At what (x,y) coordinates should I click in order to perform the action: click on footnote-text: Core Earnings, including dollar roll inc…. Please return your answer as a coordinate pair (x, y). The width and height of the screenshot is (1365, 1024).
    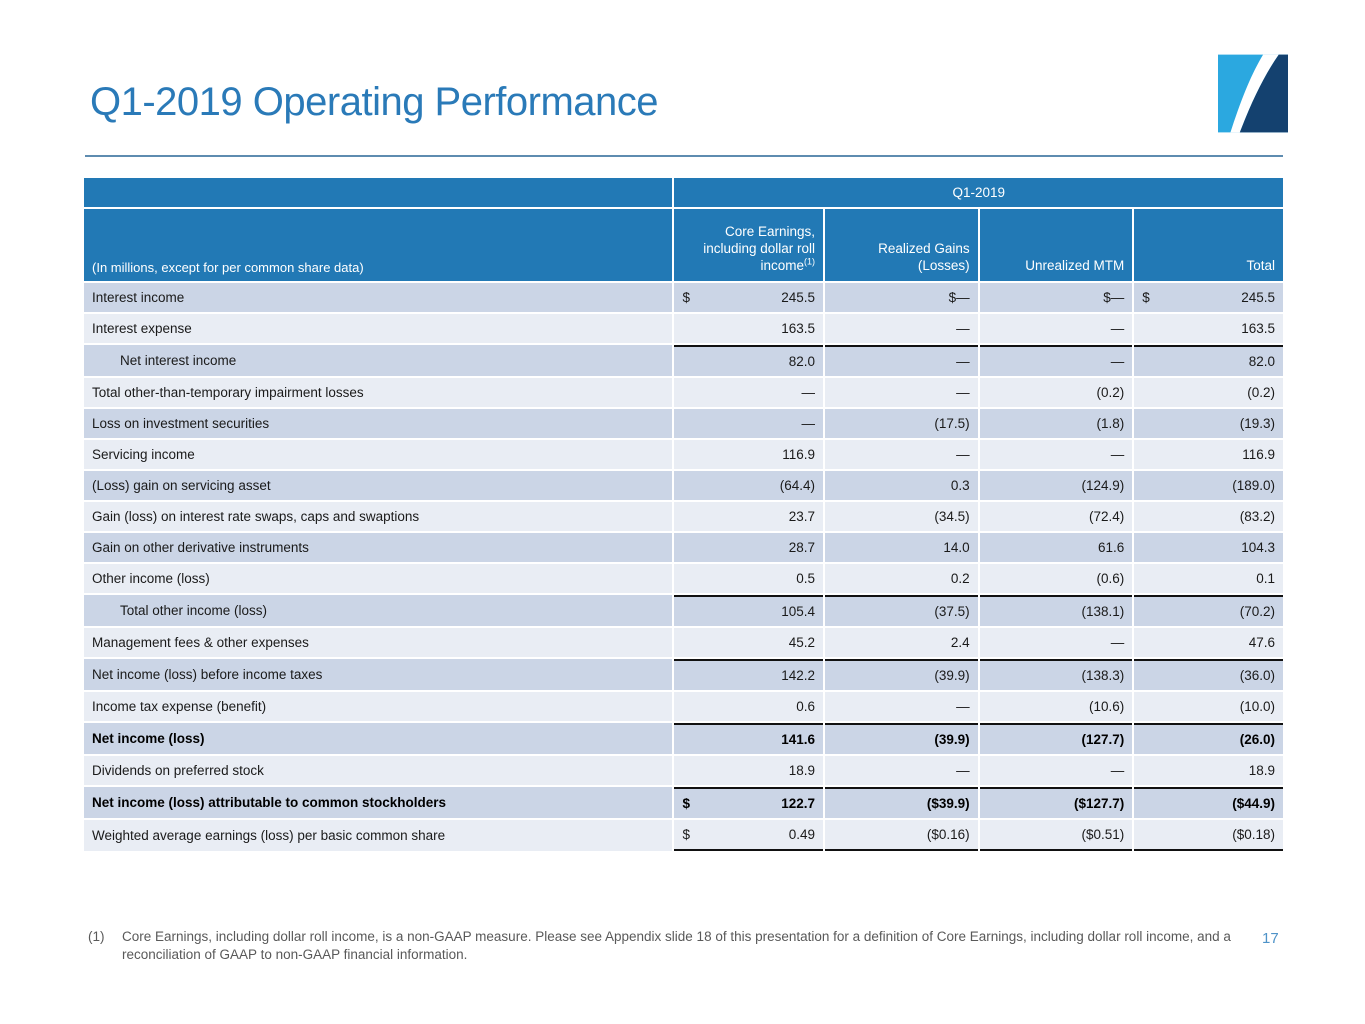
    Looking at the image, I should click on (676, 946).